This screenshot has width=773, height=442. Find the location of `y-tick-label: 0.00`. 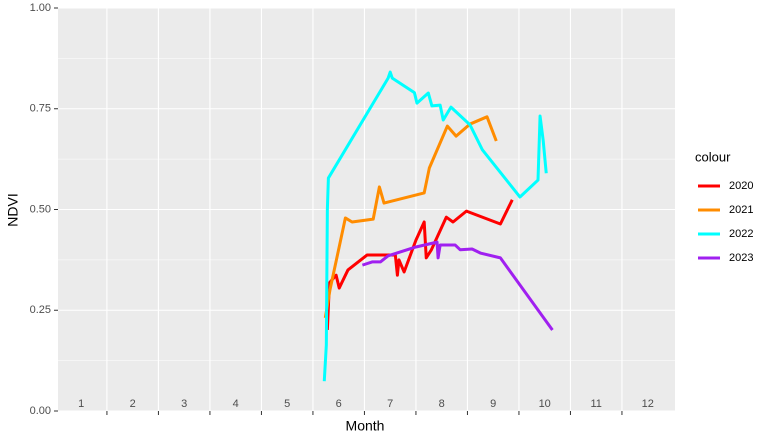

y-tick-label: 0.00 is located at coordinates (40, 411).